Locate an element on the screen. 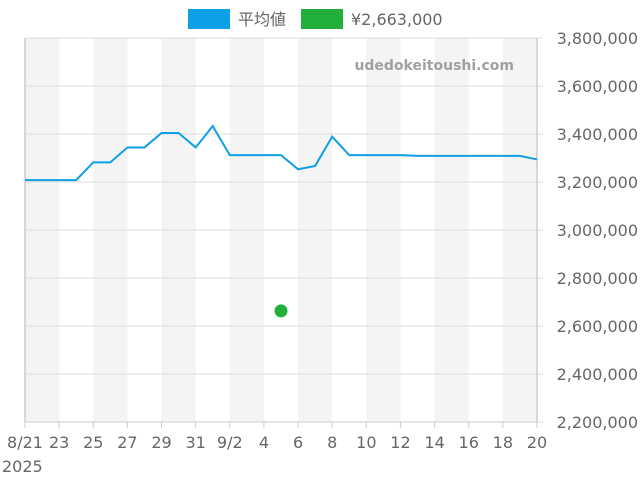 The height and width of the screenshot is (484, 640). legend-label-average: 平均値 is located at coordinates (262, 19).